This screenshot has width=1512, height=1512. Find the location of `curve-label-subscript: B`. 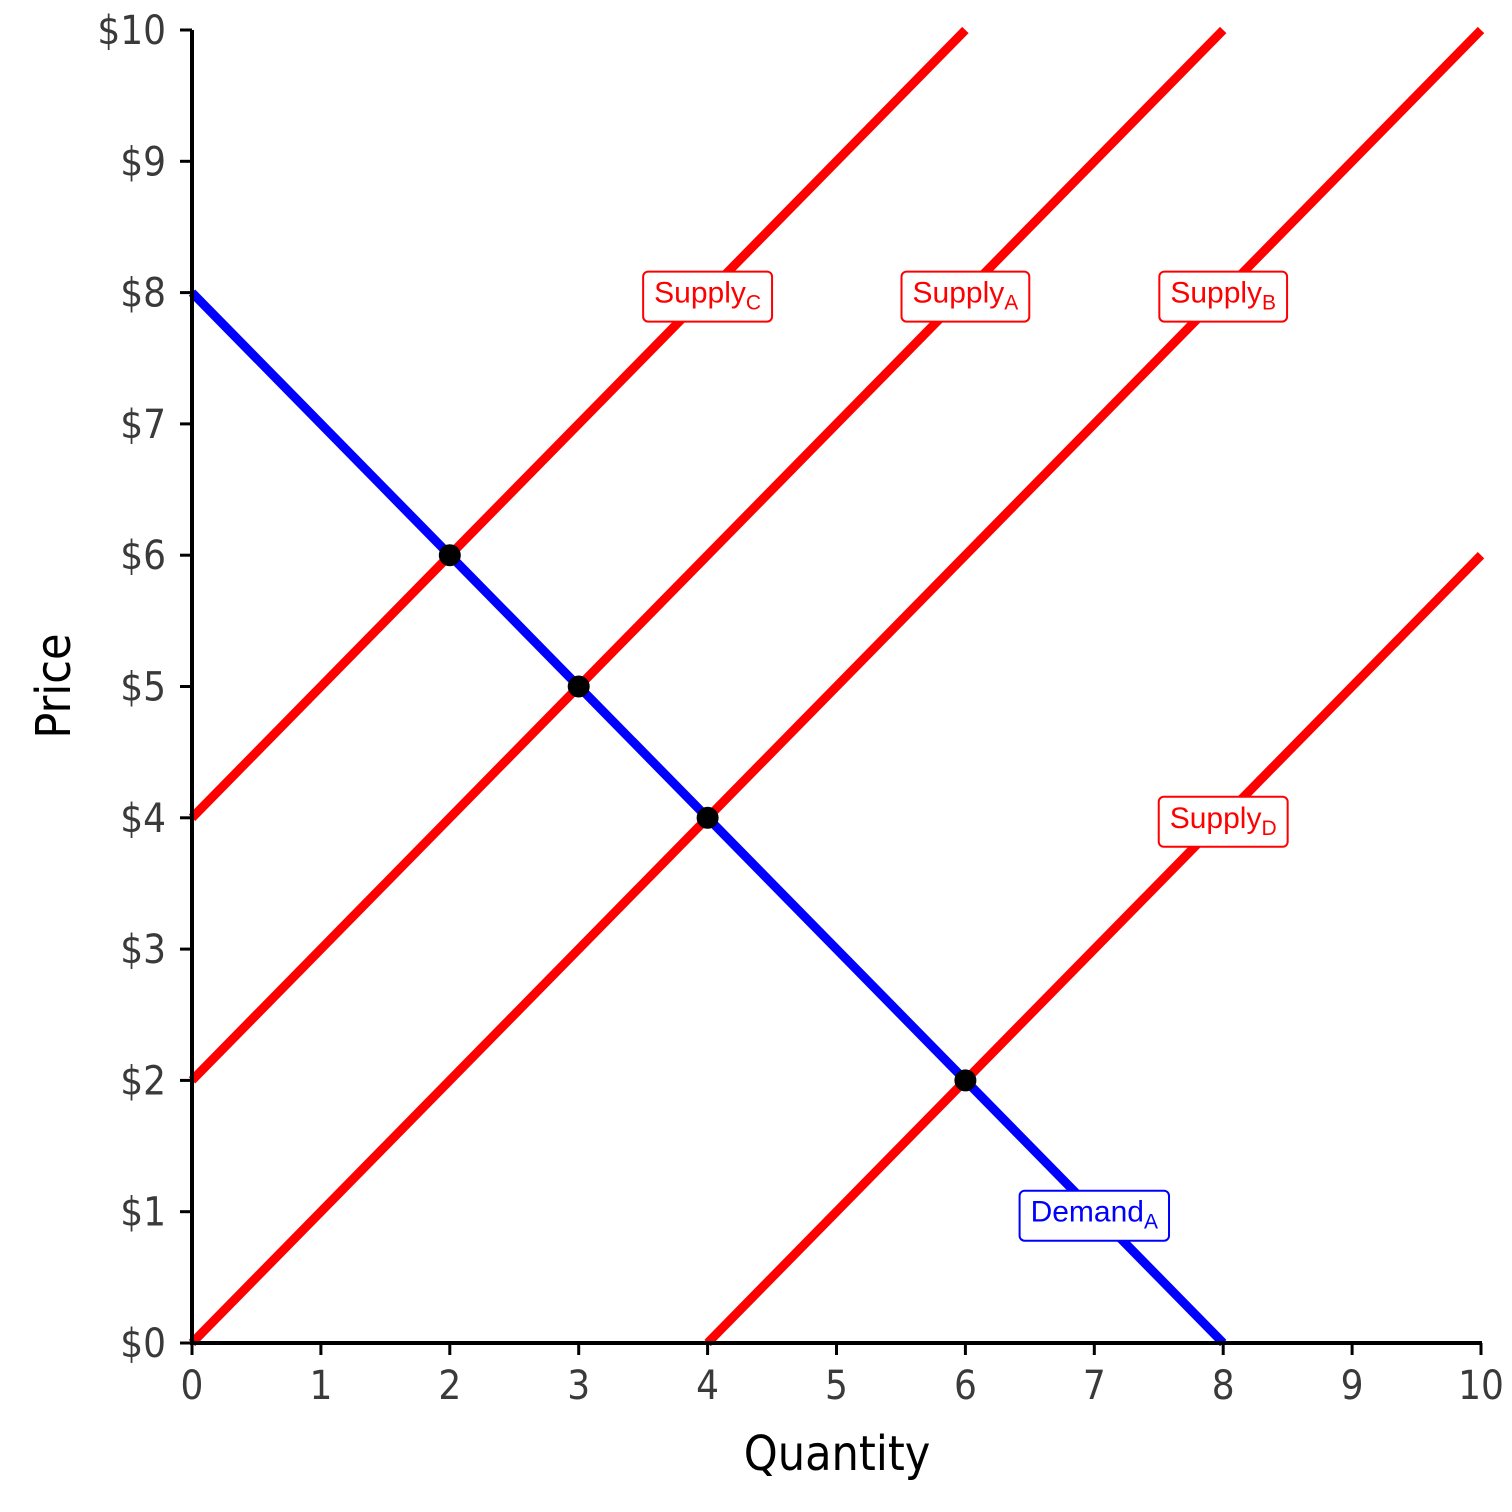

curve-label-subscript: B is located at coordinates (1269, 303).